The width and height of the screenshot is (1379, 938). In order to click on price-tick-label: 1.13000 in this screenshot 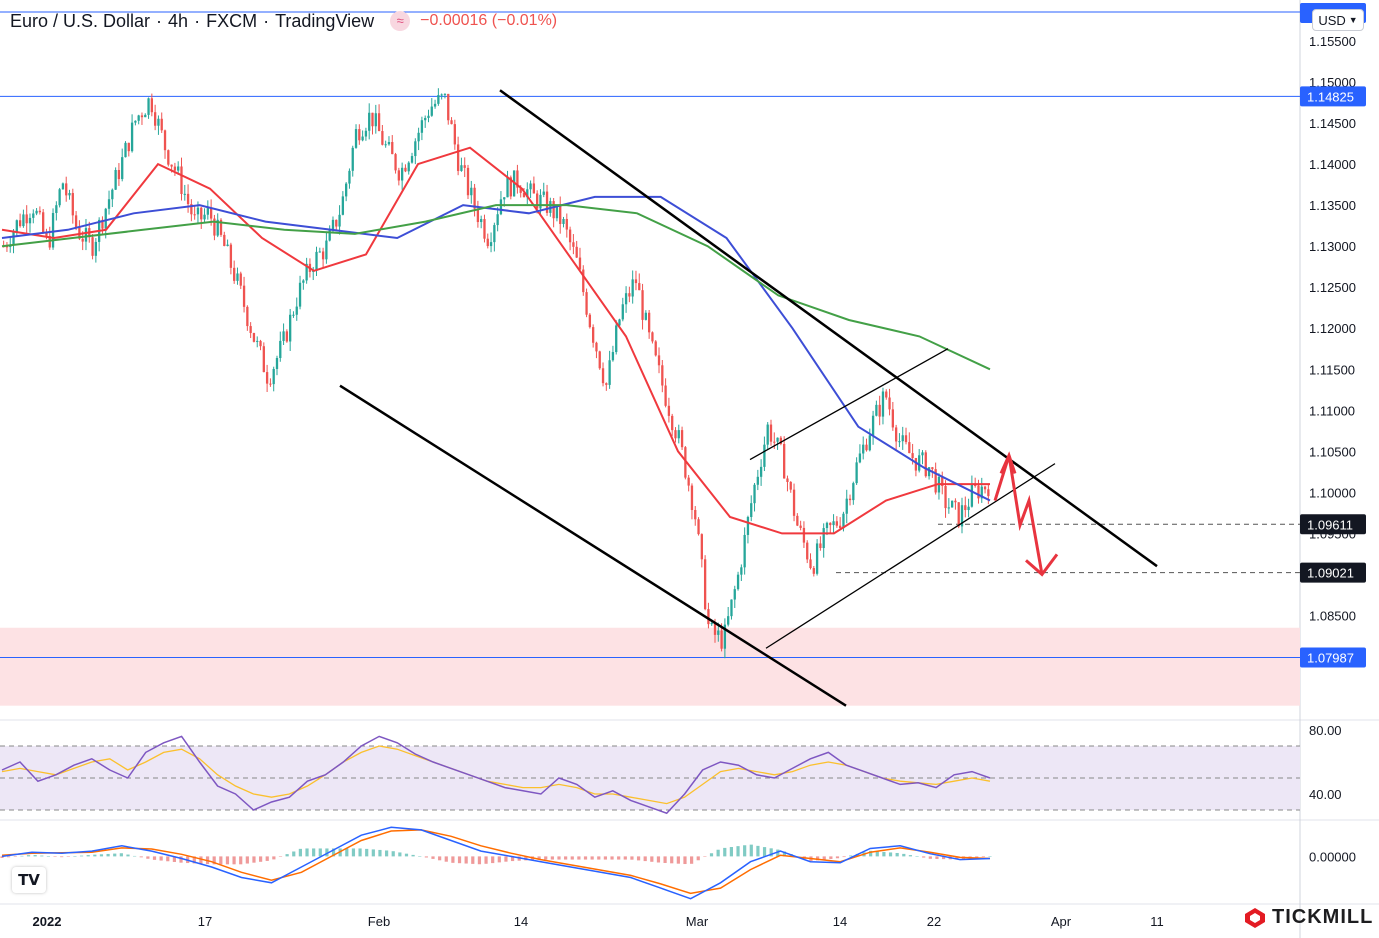, I will do `click(1332, 246)`.